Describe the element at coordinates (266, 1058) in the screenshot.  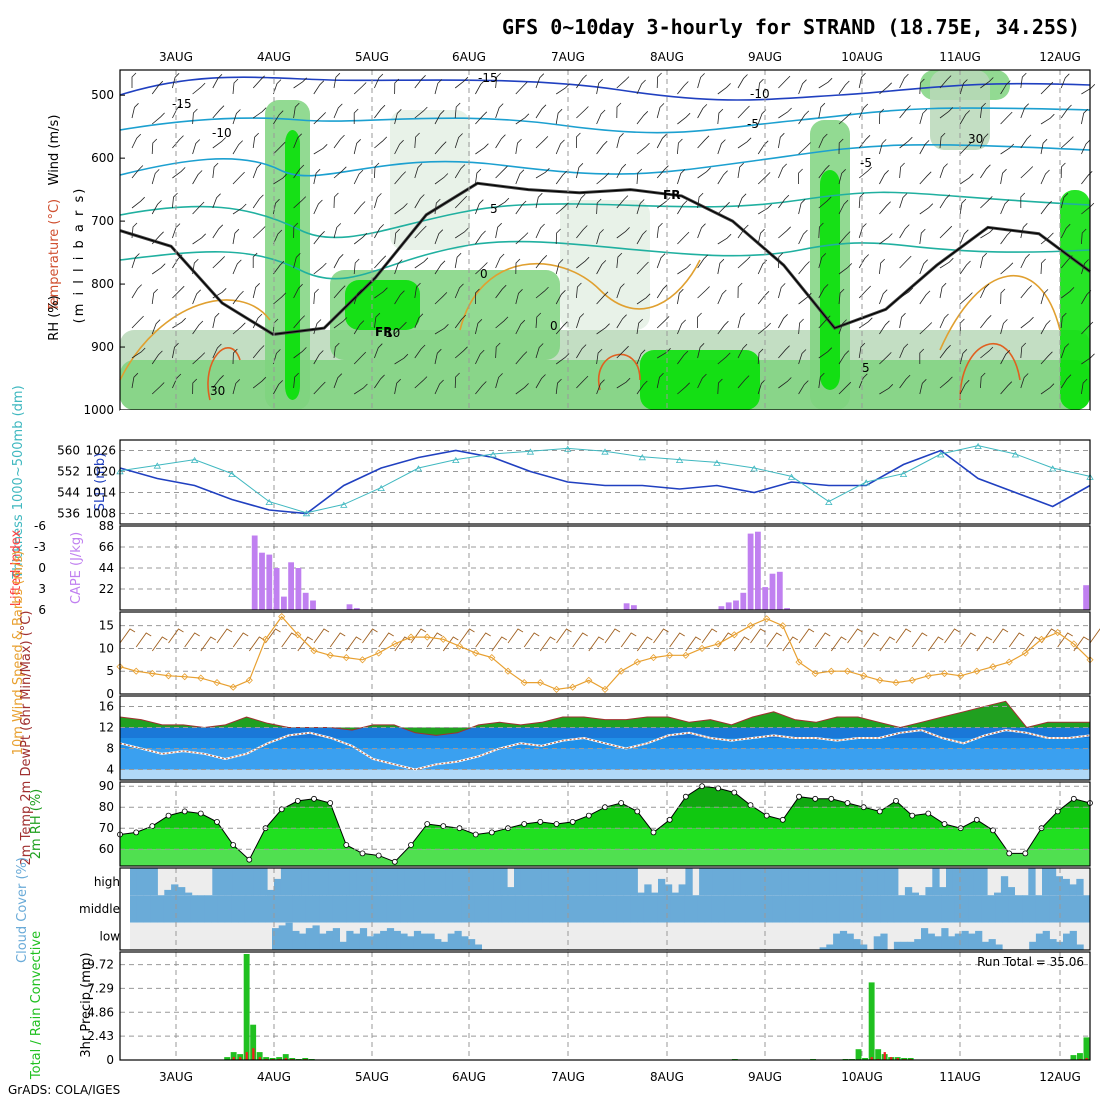
I see `precip-bar` at that location.